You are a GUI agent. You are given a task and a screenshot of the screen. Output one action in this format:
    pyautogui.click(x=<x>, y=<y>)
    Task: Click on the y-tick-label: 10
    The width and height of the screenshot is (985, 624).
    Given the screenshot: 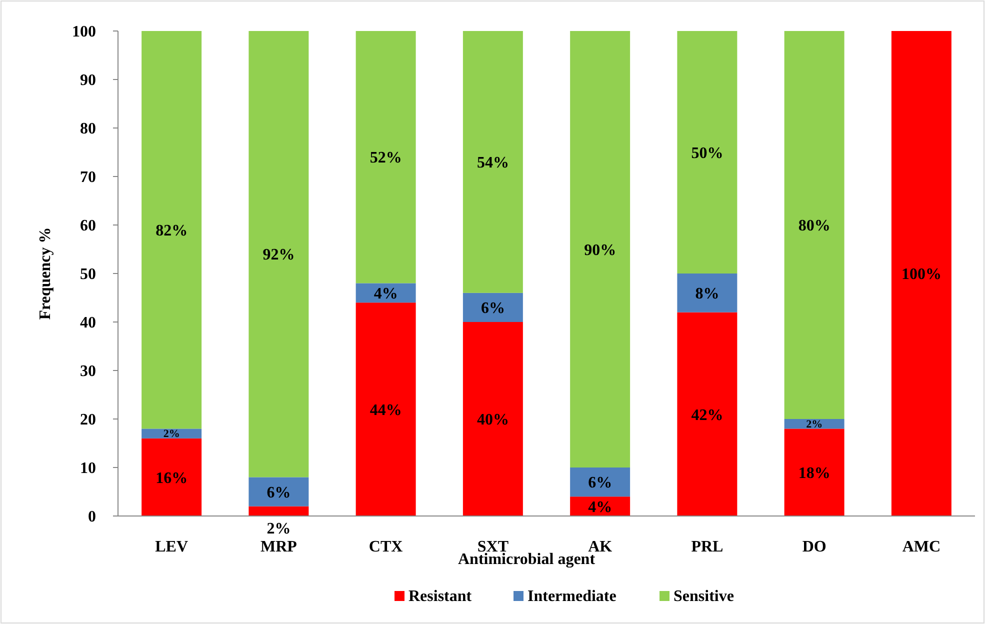 What is the action you would take?
    pyautogui.click(x=88, y=469)
    